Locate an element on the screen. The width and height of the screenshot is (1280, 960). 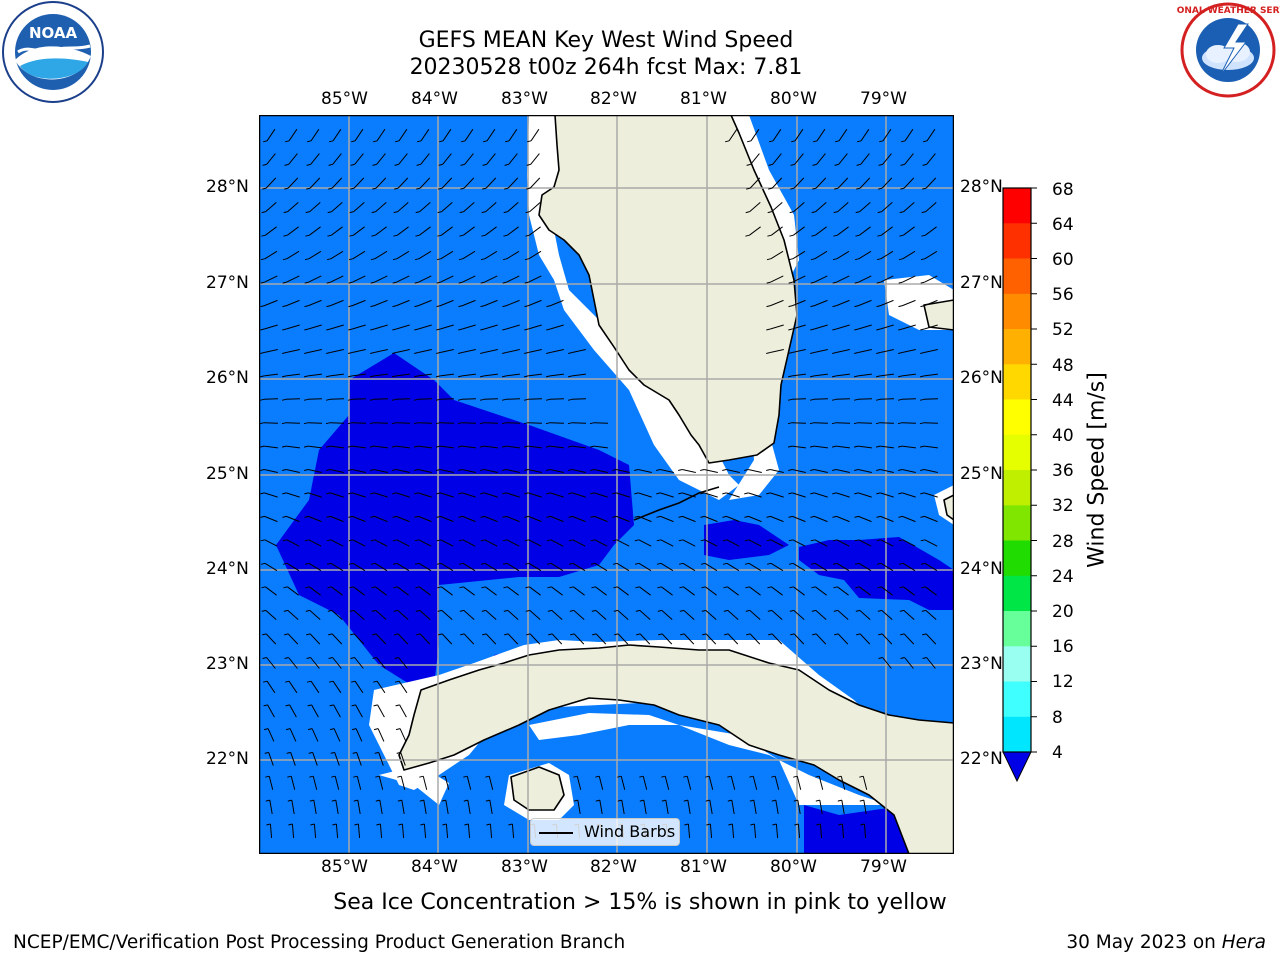
colorbar-tick: 4 is located at coordinates (1057, 753).